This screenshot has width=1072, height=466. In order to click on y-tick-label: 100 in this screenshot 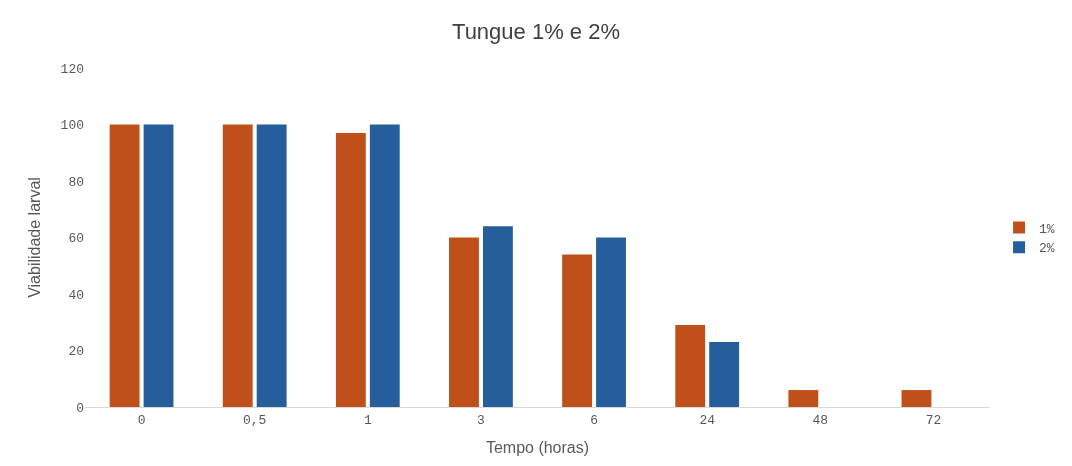, I will do `click(72, 126)`.